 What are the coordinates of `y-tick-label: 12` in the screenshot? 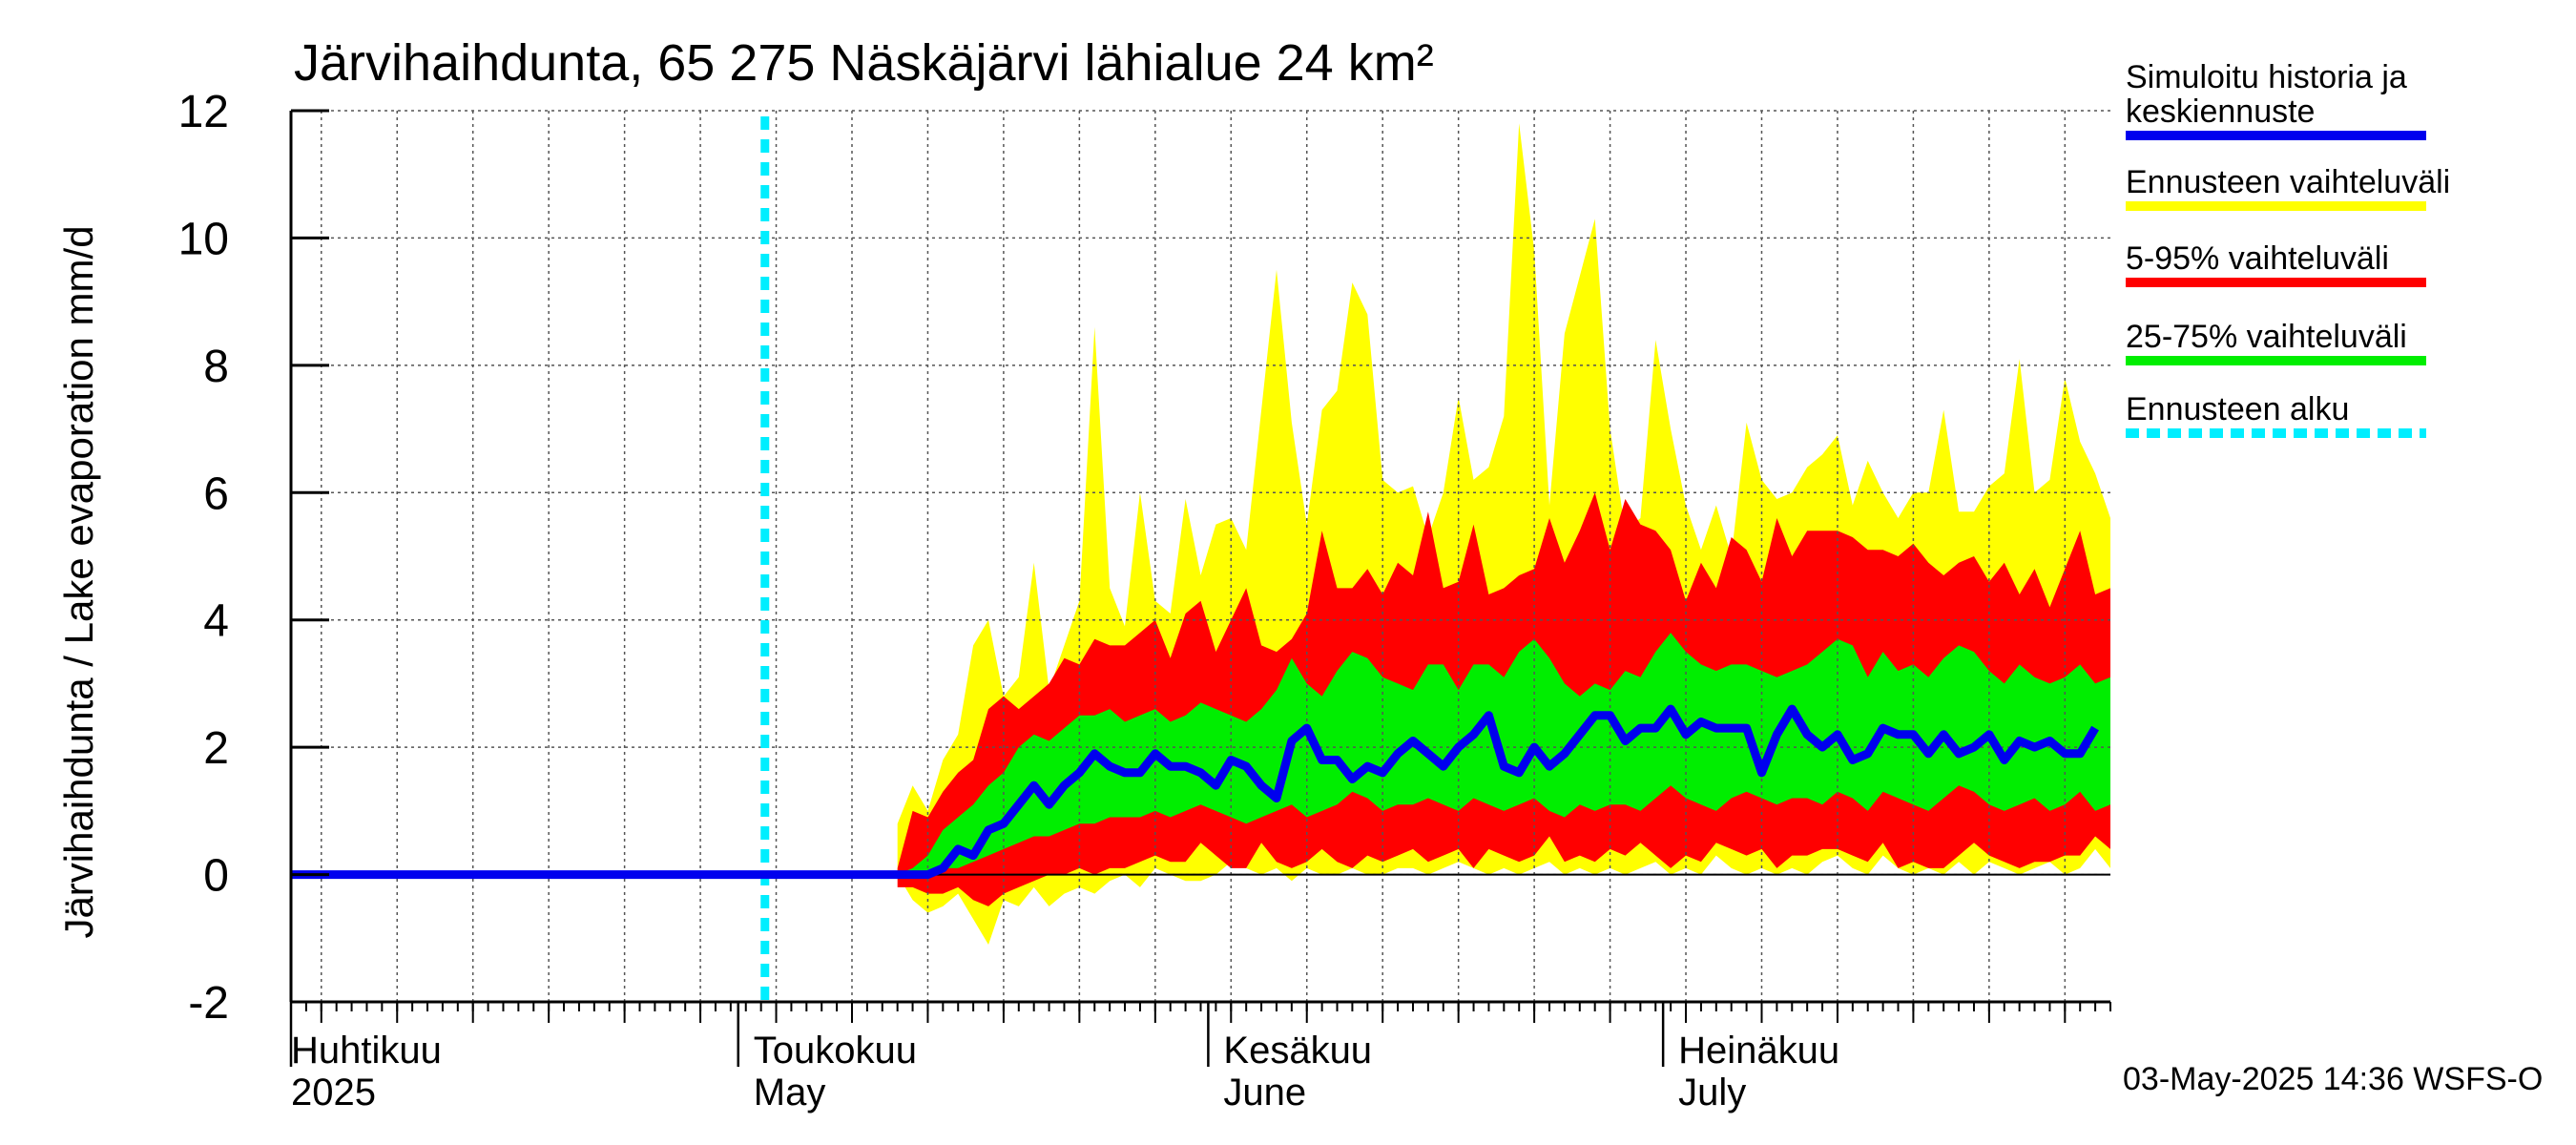 It's located at (203, 112).